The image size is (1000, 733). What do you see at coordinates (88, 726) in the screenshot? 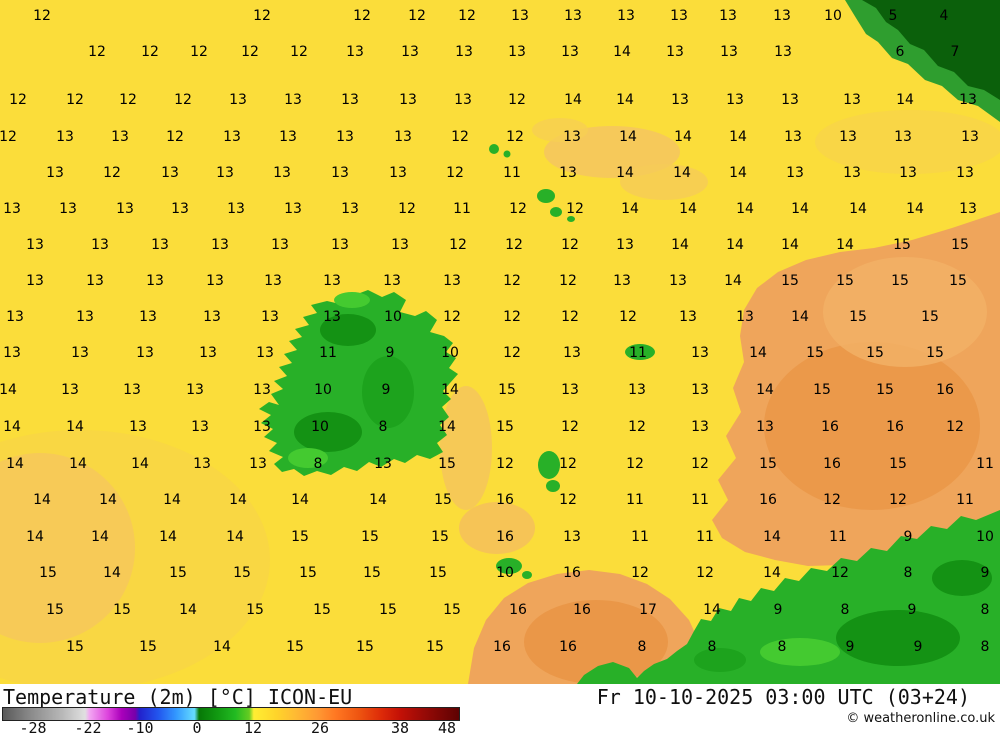
I see `scale-tick-label: -22` at bounding box center [88, 726].